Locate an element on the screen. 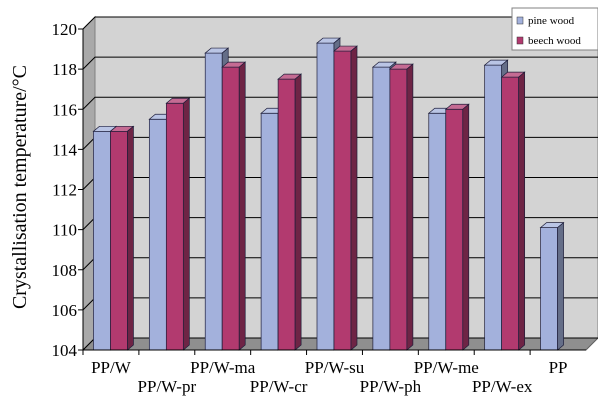 The width and height of the screenshot is (598, 396). bar-pine-wood-pp is located at coordinates (552, 286).